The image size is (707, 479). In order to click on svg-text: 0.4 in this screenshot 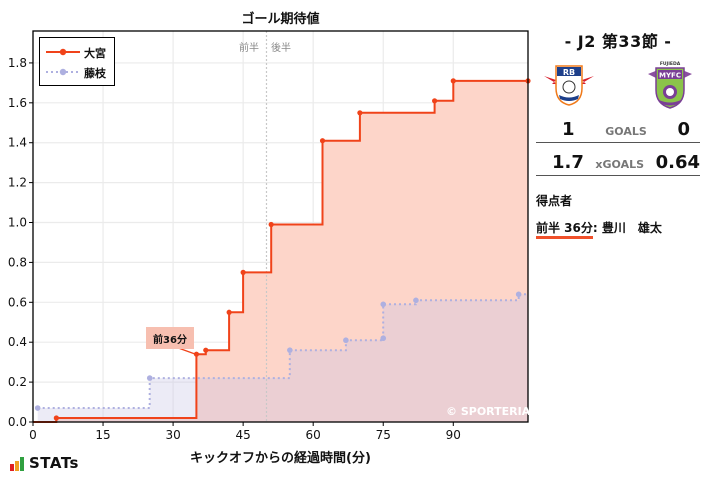, I will do `click(17, 342)`.